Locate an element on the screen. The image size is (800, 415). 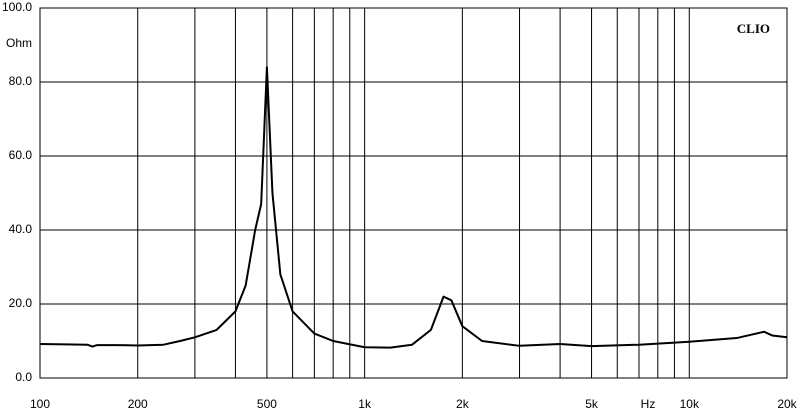
x-tick-label: 20k is located at coordinates (787, 404).